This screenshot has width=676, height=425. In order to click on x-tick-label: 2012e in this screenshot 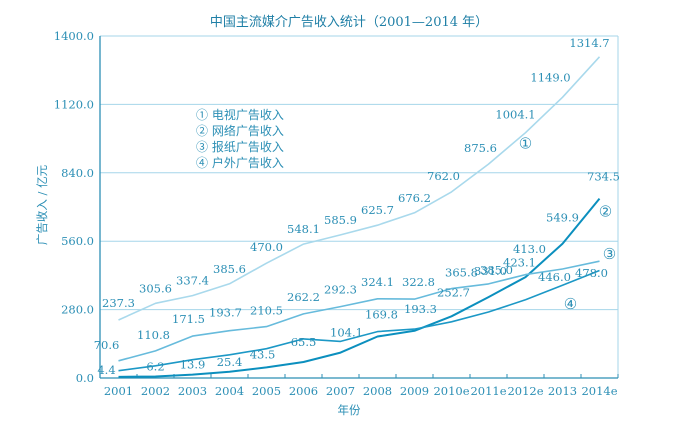, I will do `click(525, 391)`.